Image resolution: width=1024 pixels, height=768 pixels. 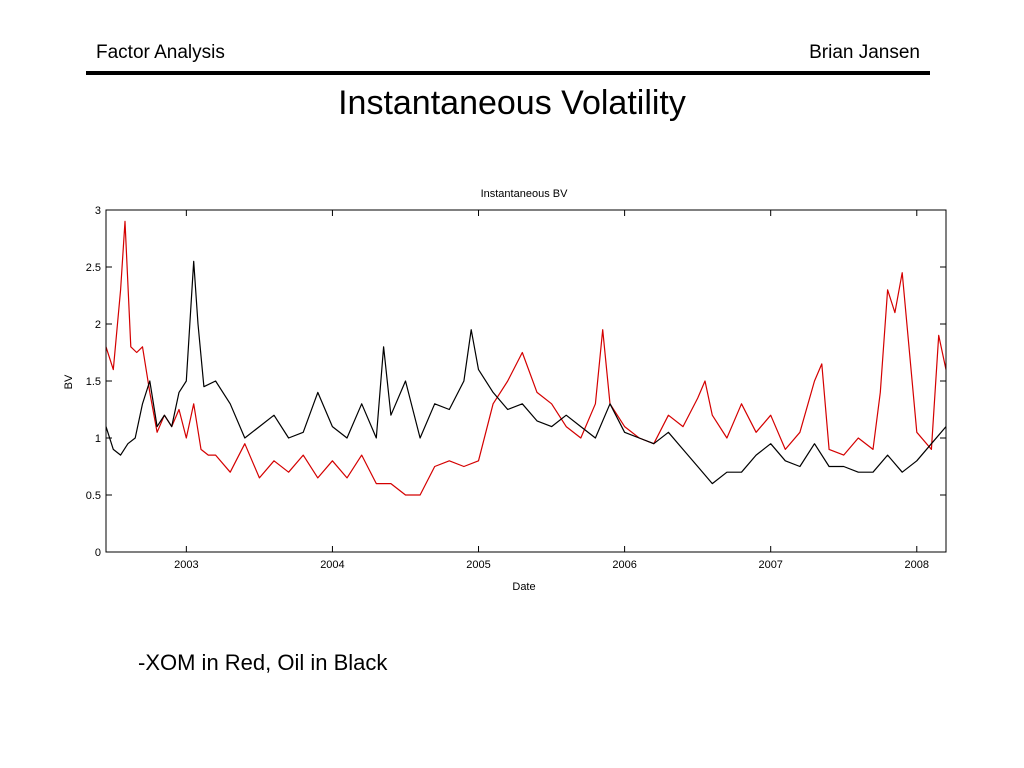 I want to click on y-tick-label: 2.5, so click(x=93, y=268).